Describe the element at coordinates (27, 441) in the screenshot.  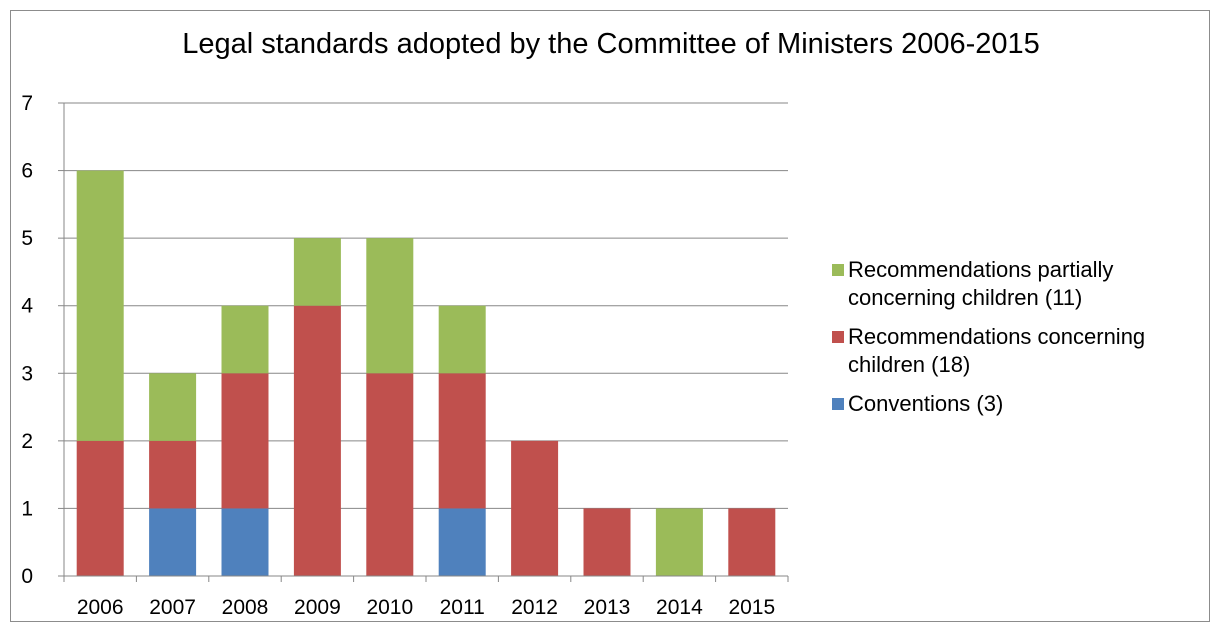
I see `y-tick-label: 2` at that location.